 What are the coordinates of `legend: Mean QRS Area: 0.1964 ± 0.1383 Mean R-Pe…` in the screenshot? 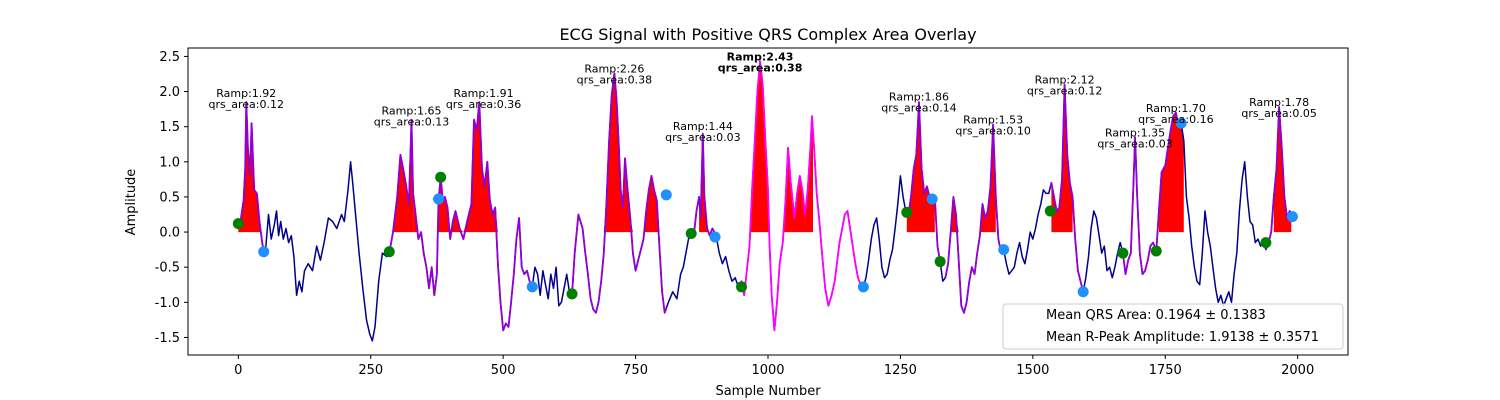 It's located at (1173, 326).